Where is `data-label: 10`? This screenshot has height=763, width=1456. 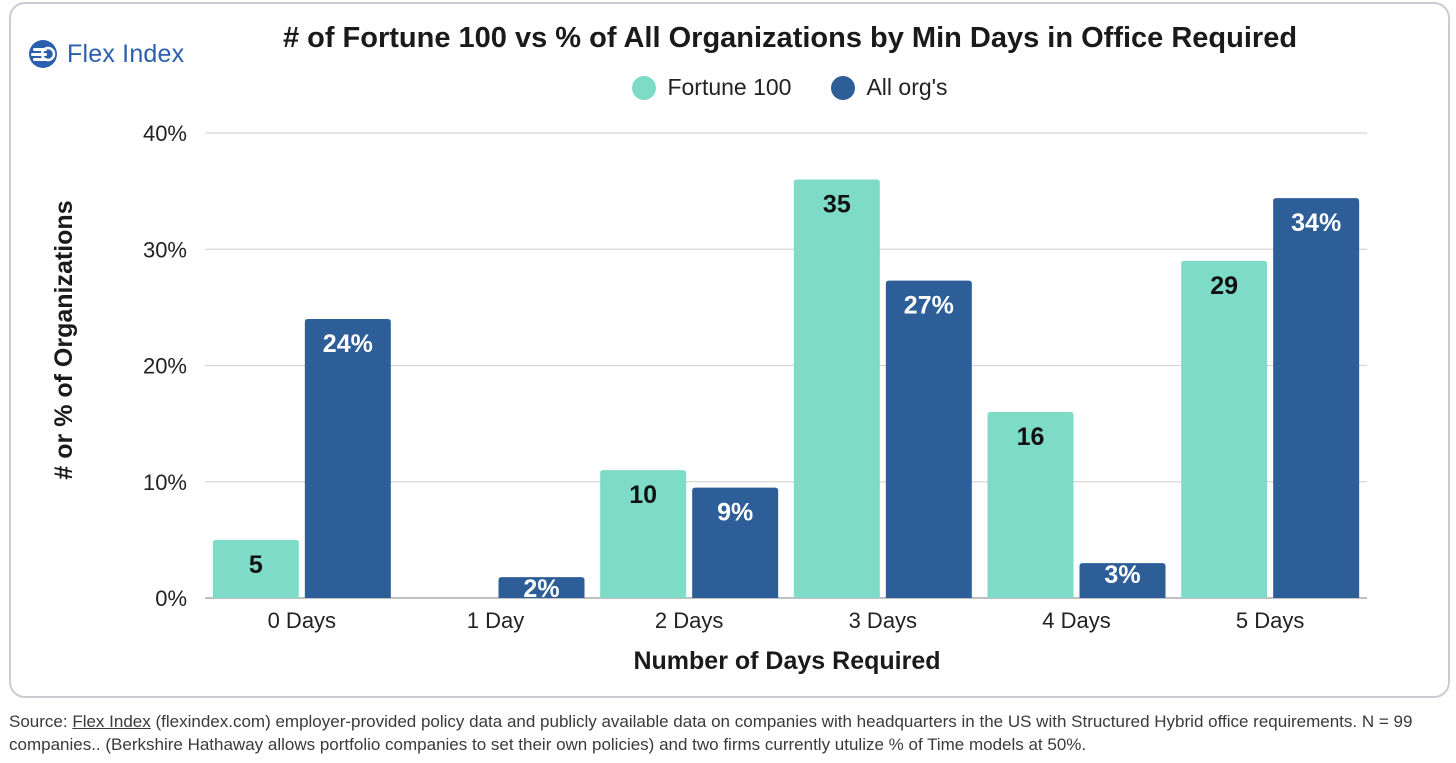 data-label: 10 is located at coordinates (643, 495).